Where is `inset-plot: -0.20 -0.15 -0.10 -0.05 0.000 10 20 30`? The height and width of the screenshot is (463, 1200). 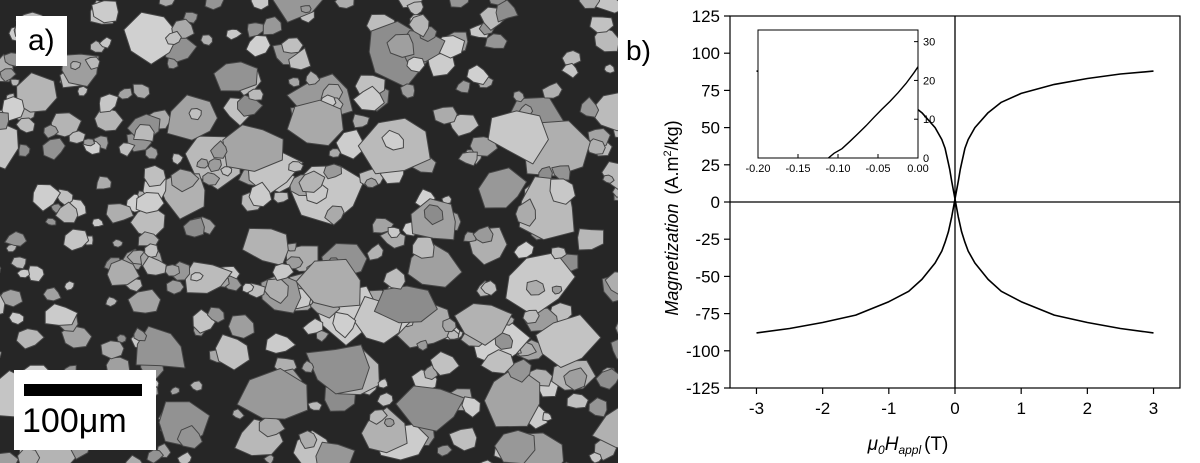
inset-plot: -0.20 -0.15 -0.10 -0.05 0.000 10 20 30 is located at coordinates (840, 102).